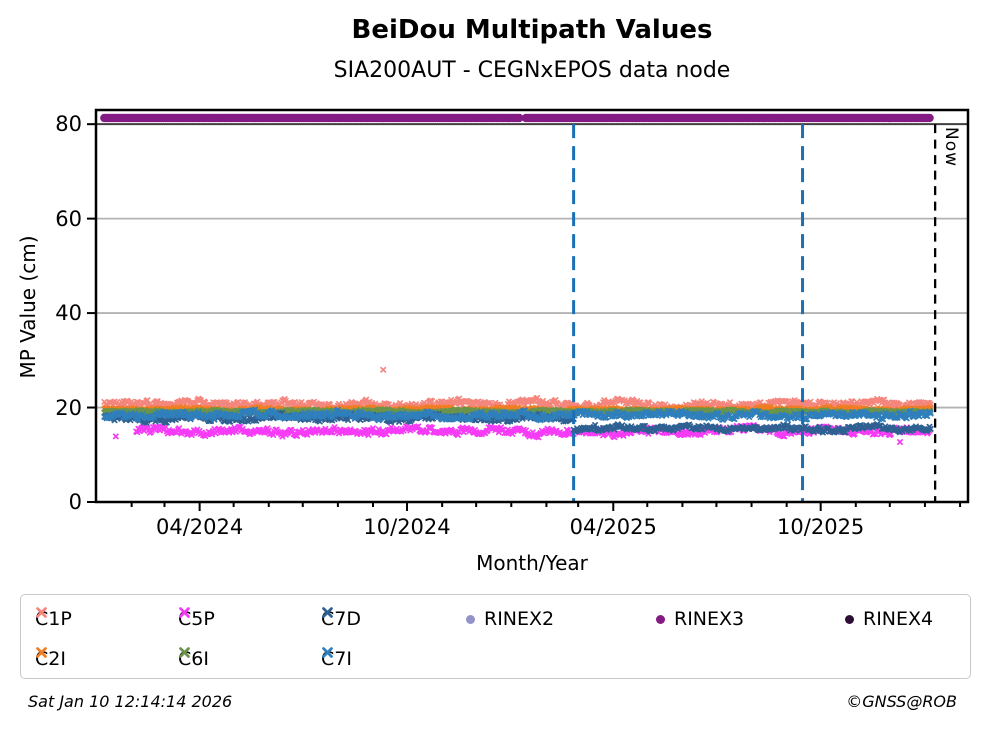 The width and height of the screenshot is (992, 734). Describe the element at coordinates (519, 619) in the screenshot. I see `legend-label: RINEX2` at that location.